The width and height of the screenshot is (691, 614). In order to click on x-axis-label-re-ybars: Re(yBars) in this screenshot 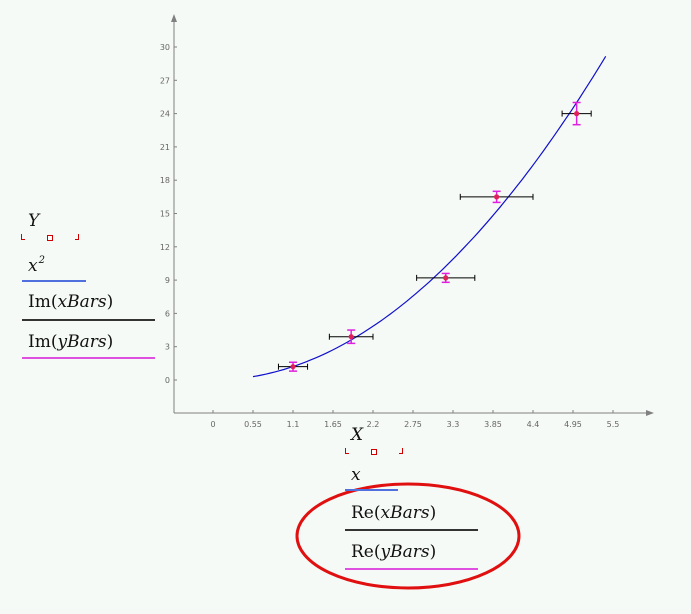, I will do `click(393, 552)`.